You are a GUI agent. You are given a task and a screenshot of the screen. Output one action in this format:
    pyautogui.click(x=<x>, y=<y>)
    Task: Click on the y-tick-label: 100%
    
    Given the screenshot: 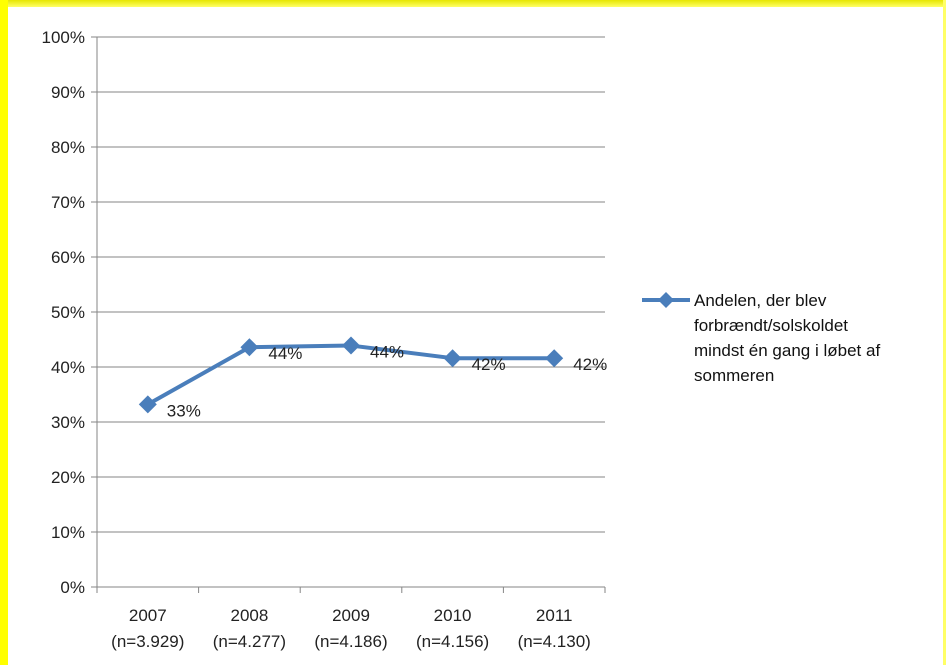 What is the action you would take?
    pyautogui.click(x=63, y=37)
    